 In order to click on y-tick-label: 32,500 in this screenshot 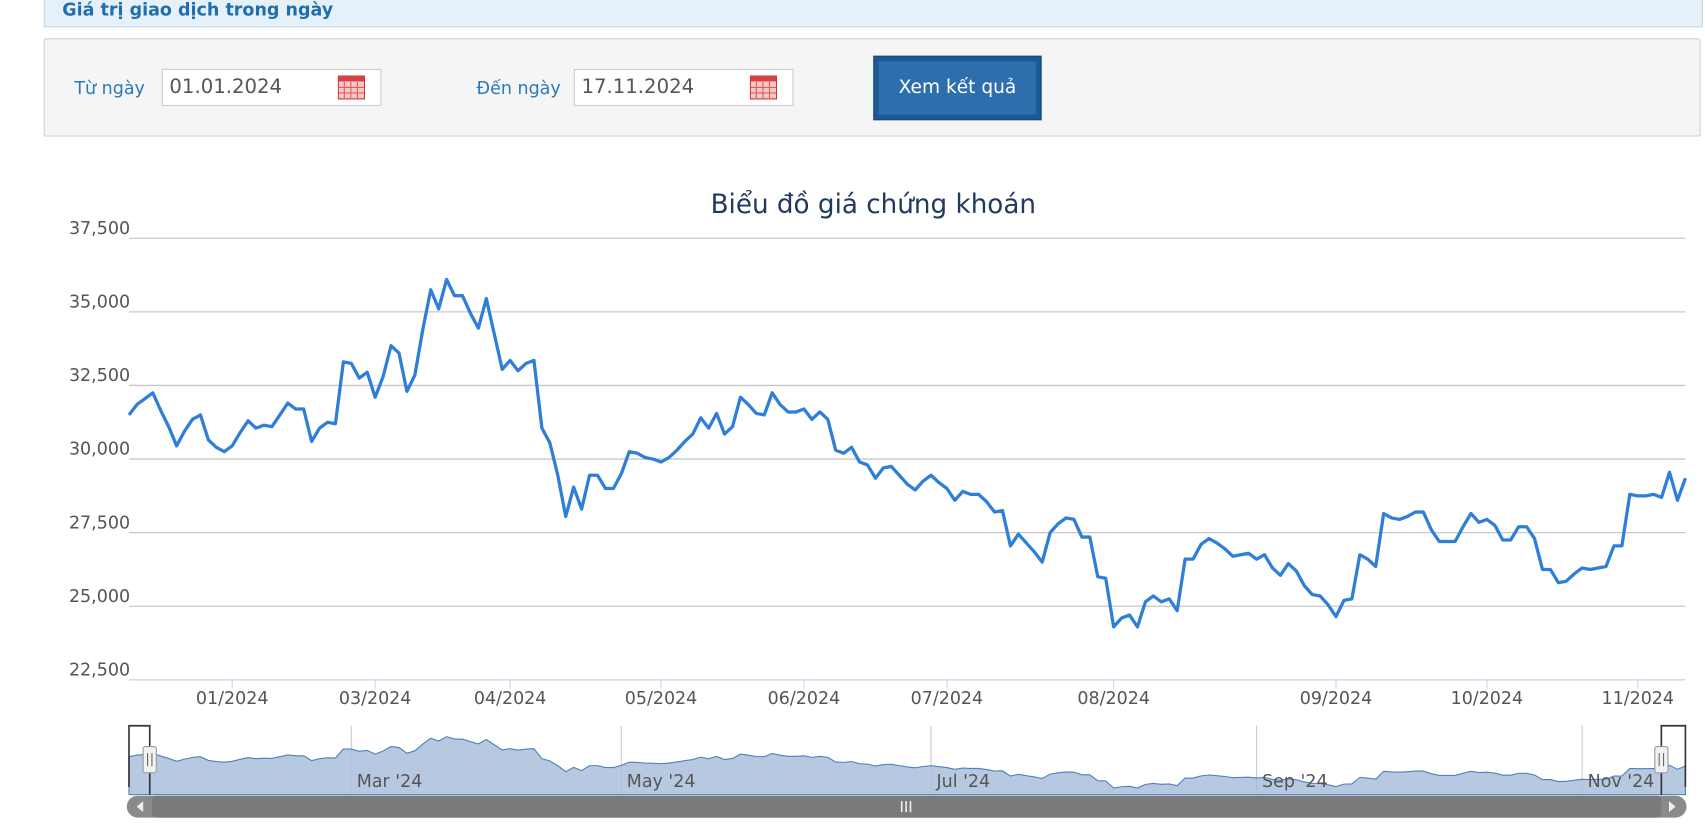, I will do `click(99, 376)`.